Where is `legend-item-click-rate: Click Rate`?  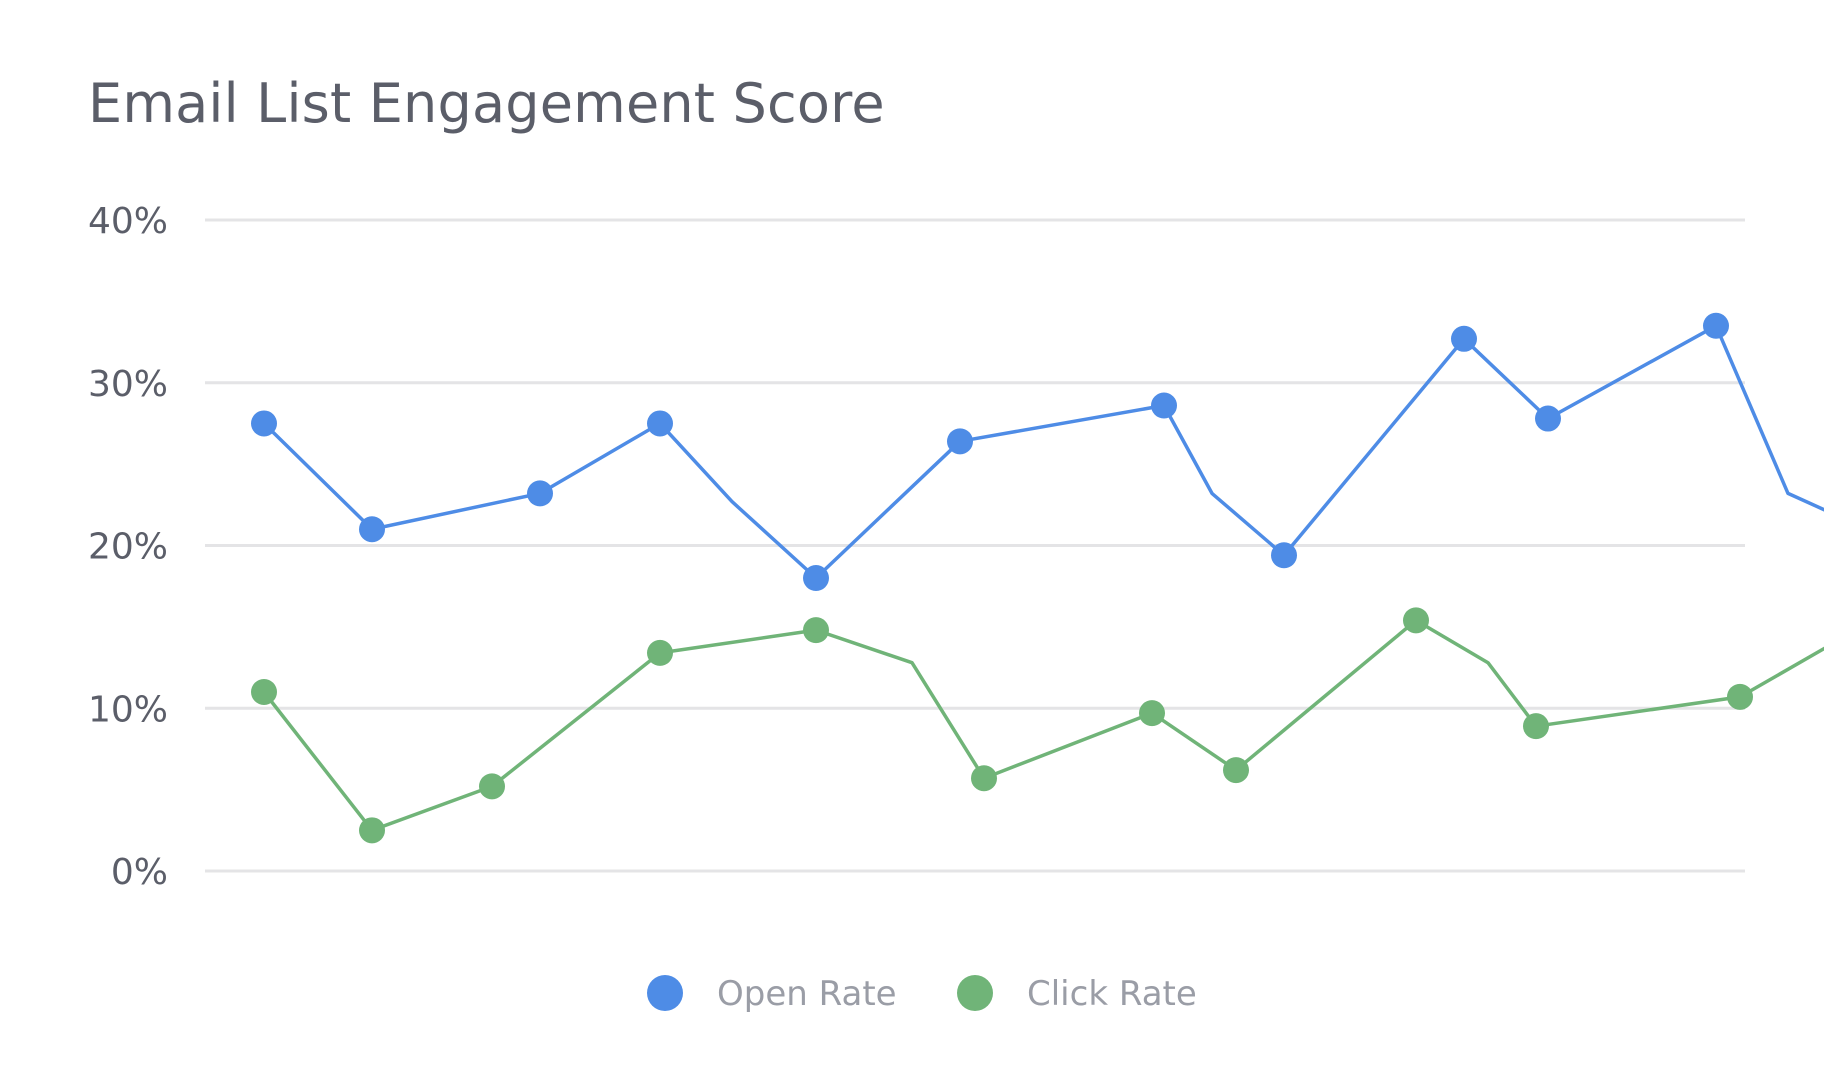 legend-item-click-rate: Click Rate is located at coordinates (1077, 994).